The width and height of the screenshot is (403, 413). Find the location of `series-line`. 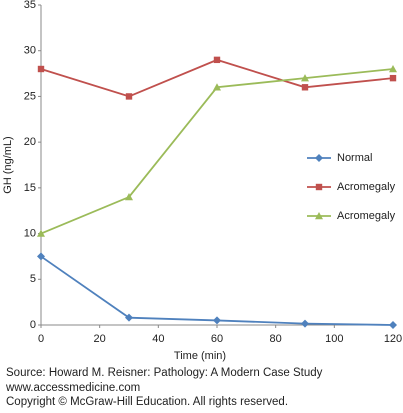

series-line is located at coordinates (217, 78).